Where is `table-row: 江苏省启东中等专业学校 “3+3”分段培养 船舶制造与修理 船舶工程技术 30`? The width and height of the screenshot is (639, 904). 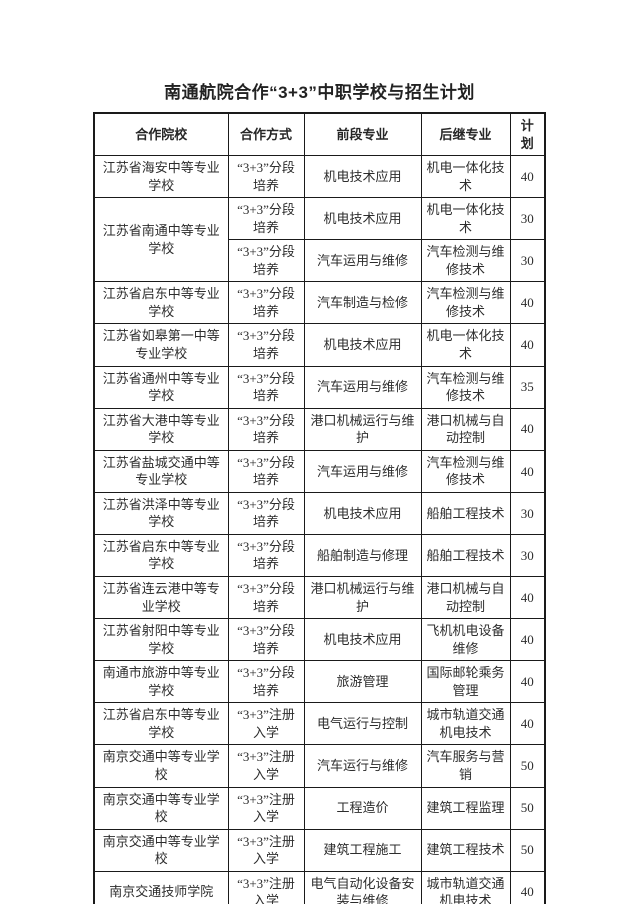 table-row: 江苏省启东中等专业学校 “3+3”分段培养 船舶制造与修理 船舶工程技术 30 is located at coordinates (319, 555).